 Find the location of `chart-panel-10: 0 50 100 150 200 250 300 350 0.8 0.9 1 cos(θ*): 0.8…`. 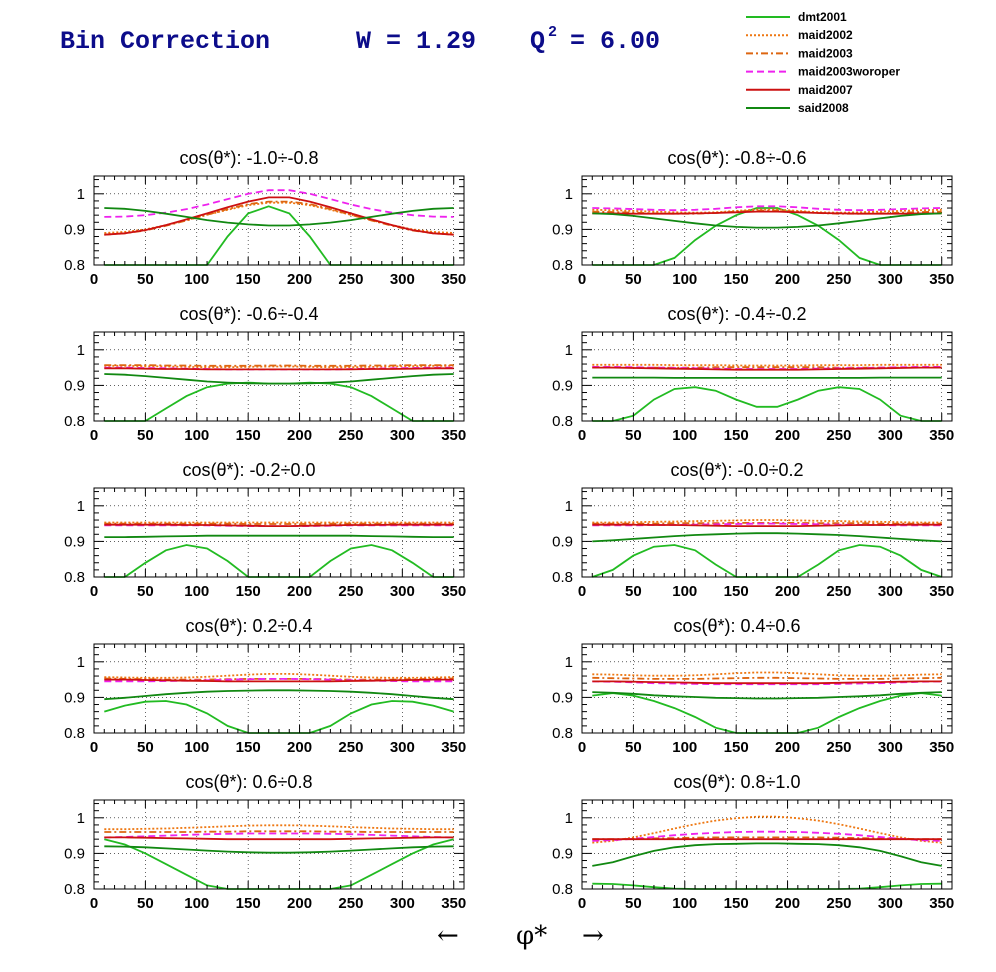

chart-panel-10: 0 50 100 150 200 250 300 350 0.8 0.9 1 cos(θ*): 0.8… is located at coordinates (753, 842).